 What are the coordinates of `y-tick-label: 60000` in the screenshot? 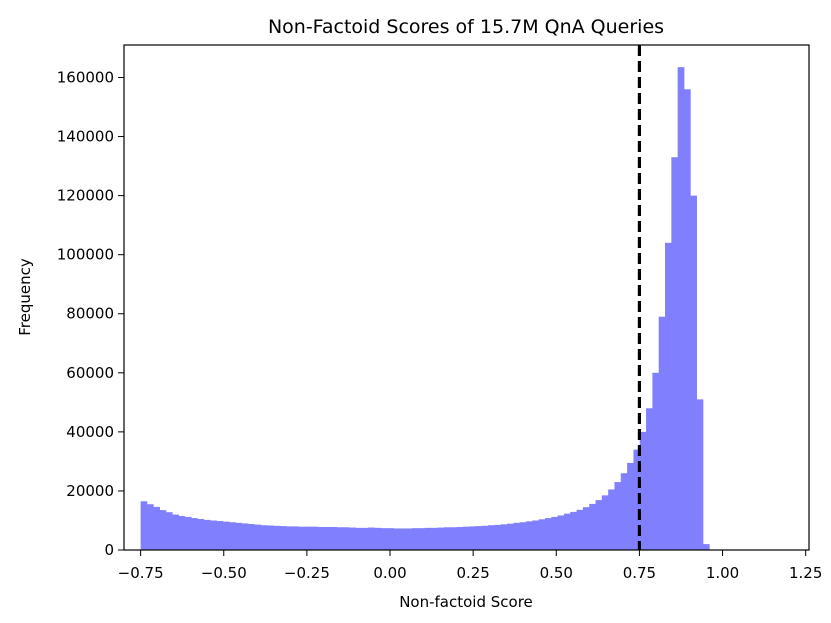 It's located at (90, 373).